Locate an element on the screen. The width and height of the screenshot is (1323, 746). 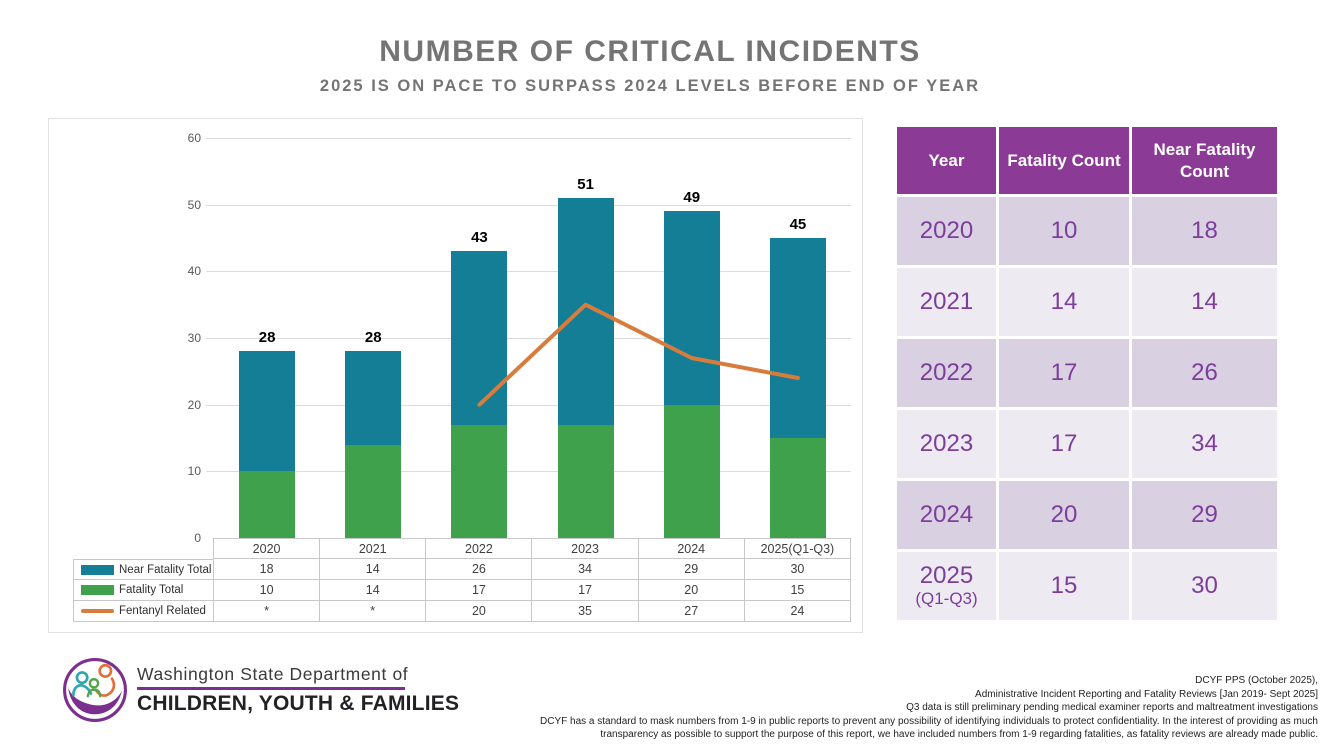
data-table-year-header: 2025(Q1-Q3) is located at coordinates (797, 548).